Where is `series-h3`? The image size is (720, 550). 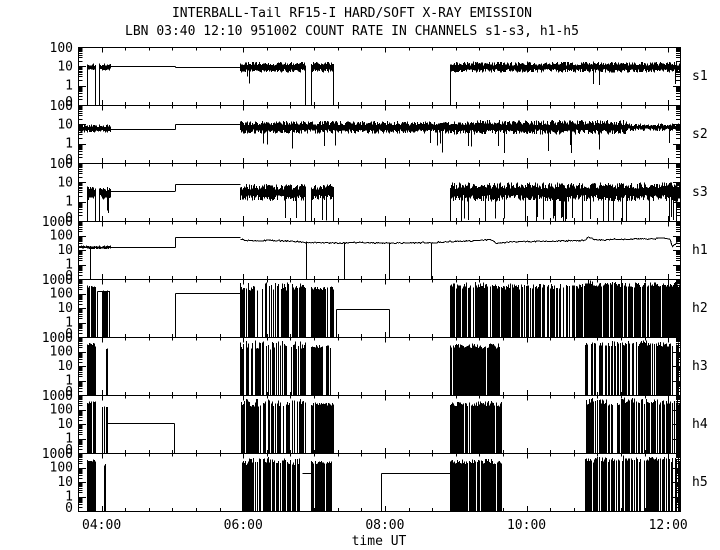
series-h3 is located at coordinates (384, 367).